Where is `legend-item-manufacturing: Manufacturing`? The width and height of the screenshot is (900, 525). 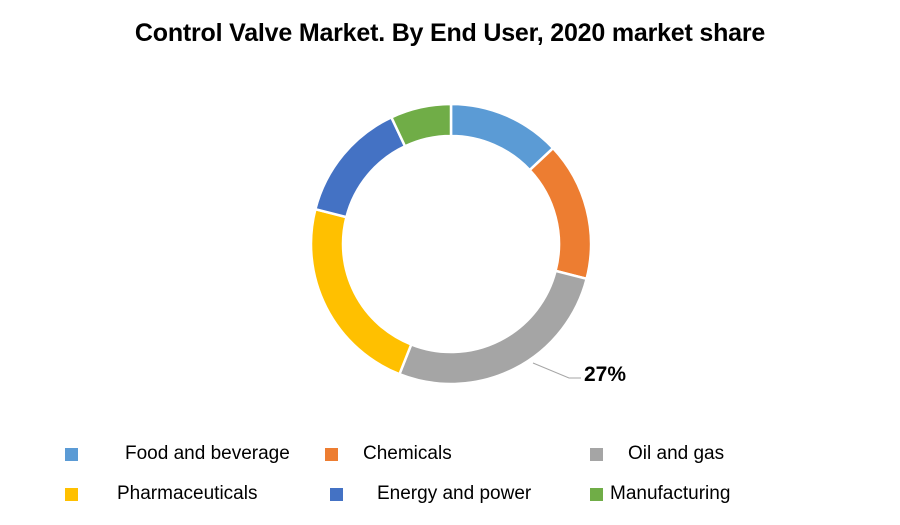 legend-item-manufacturing: Manufacturing is located at coordinates (660, 493).